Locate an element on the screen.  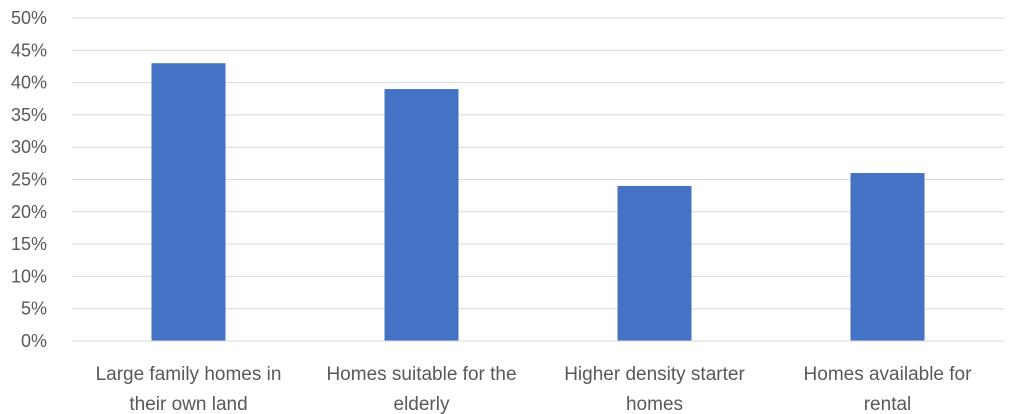
x-category-label: Large family homes in is located at coordinates (189, 374).